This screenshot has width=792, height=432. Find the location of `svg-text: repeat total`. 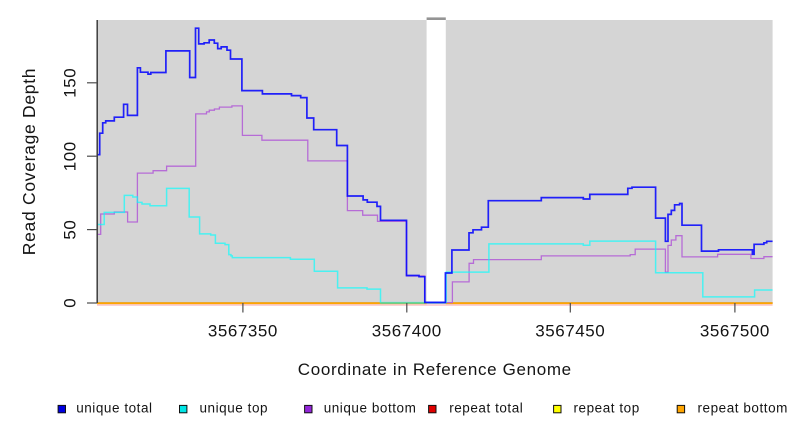

svg-text: repeat total is located at coordinates (486, 407).